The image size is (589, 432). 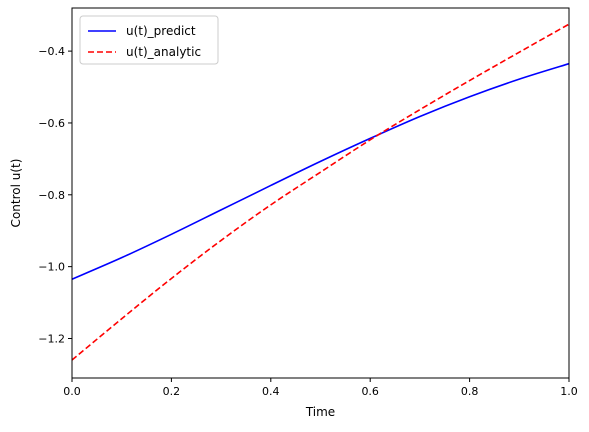 What do you see at coordinates (320, 412) in the screenshot?
I see `x-axis-label: Time` at bounding box center [320, 412].